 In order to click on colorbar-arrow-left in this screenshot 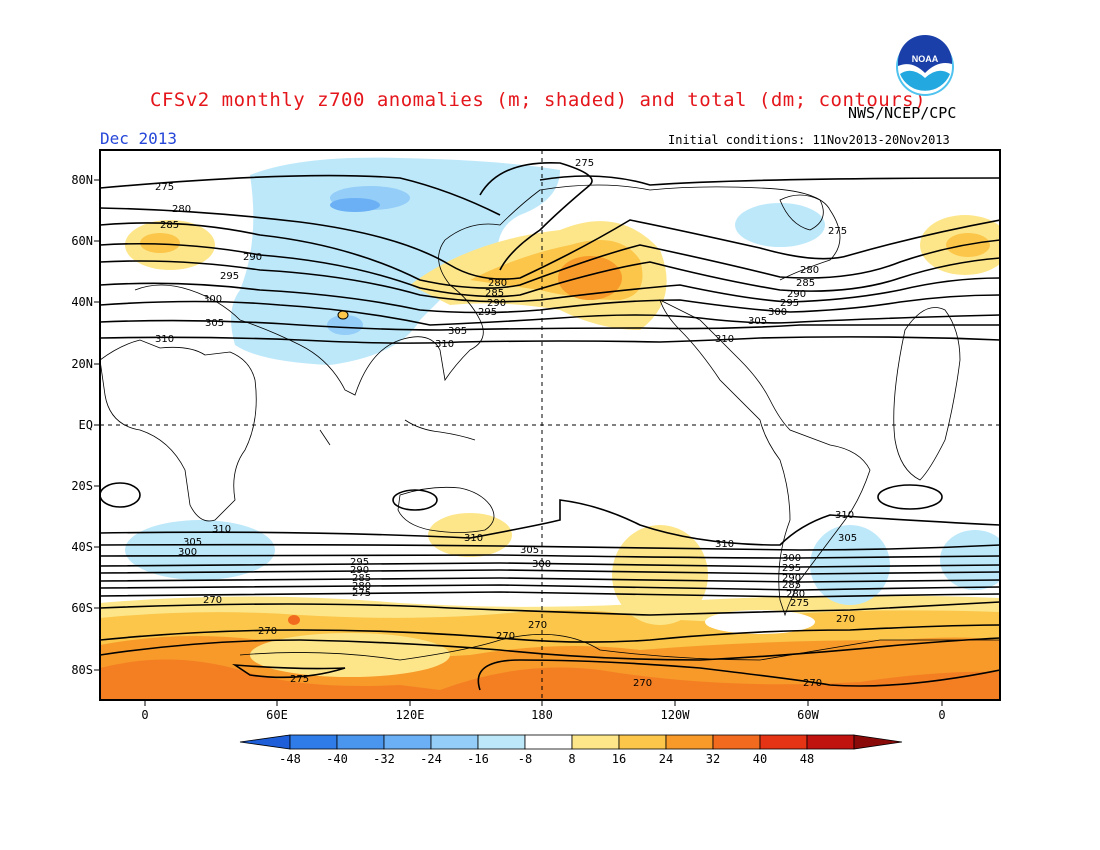, I will do `click(265, 742)`.